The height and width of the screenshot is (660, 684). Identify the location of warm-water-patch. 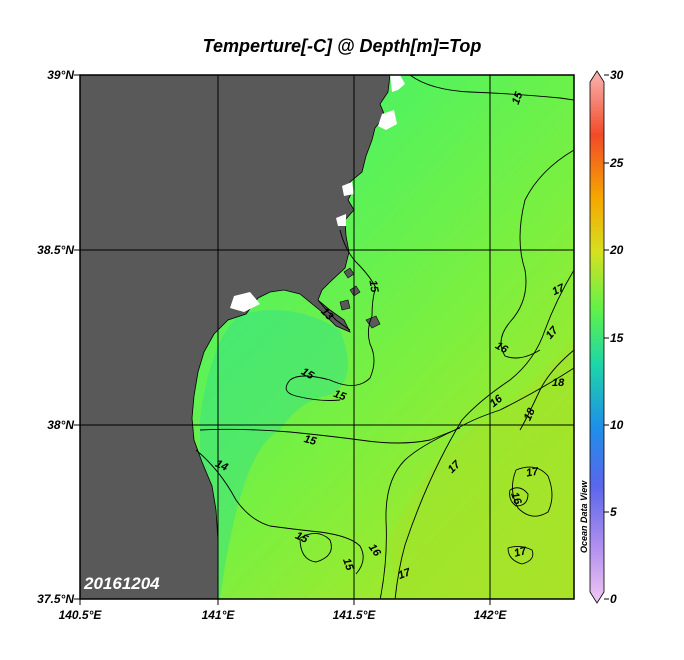
(482, 469).